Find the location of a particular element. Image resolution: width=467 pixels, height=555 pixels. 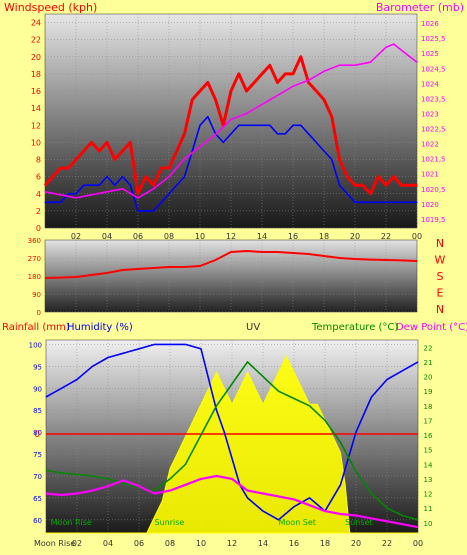

direction-tick-label: 180 is located at coordinates (34, 277).